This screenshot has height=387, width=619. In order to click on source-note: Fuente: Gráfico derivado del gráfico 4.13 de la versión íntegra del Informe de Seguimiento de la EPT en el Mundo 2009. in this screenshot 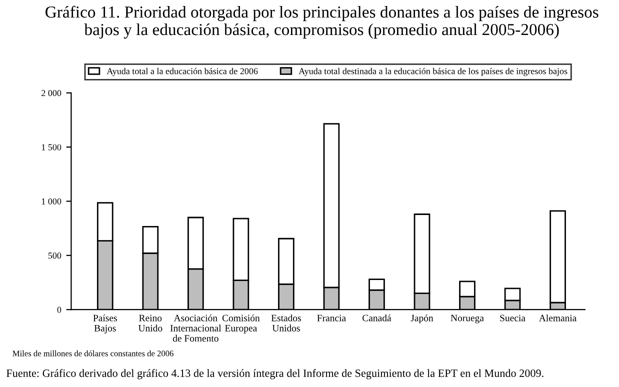, I will do `click(275, 374)`.